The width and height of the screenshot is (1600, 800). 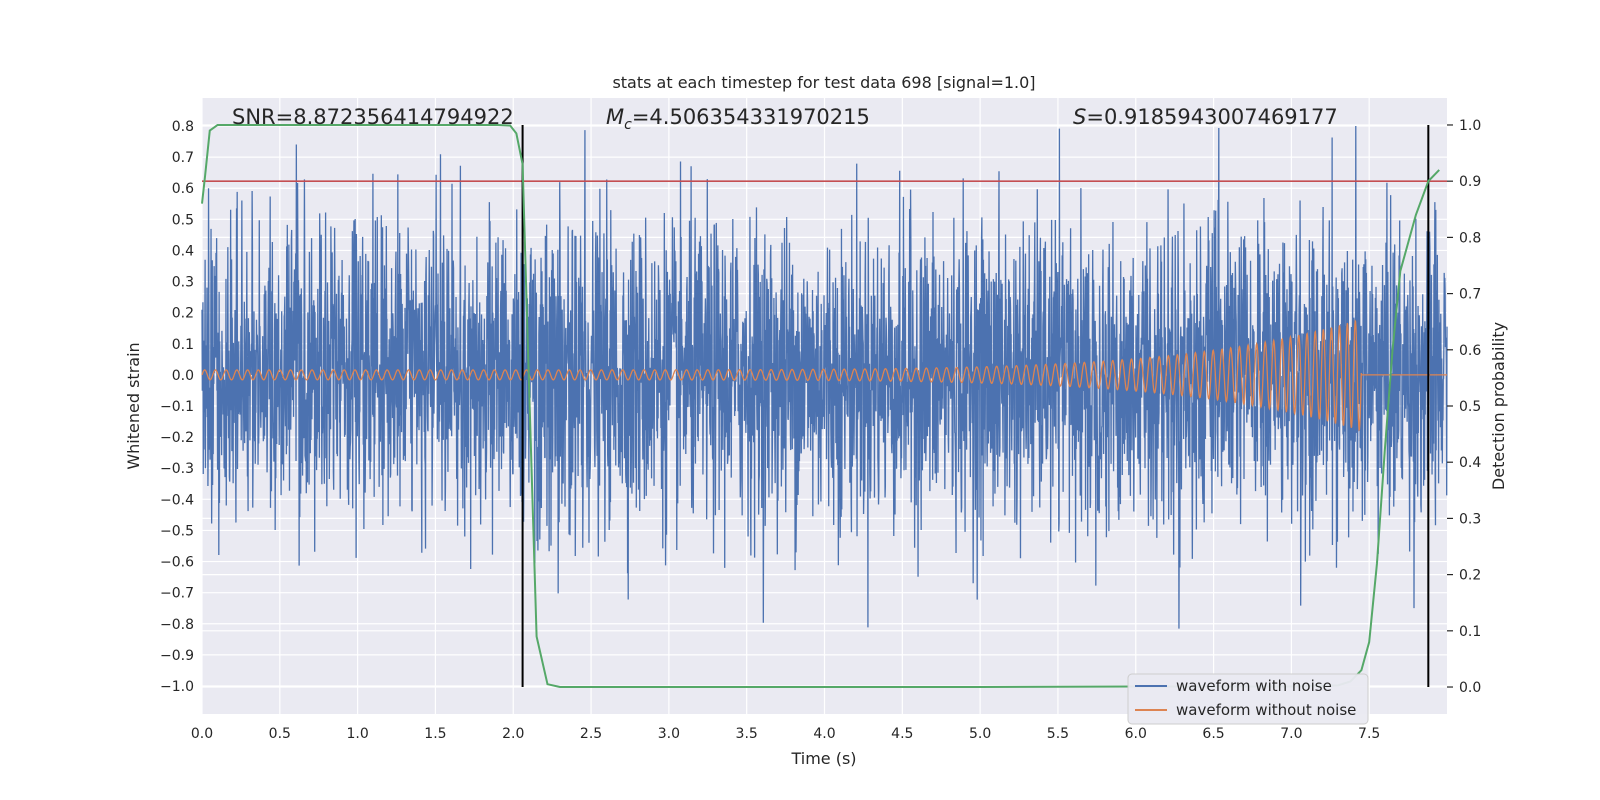 I want to click on y-tick-label: 0.5, so click(x=183, y=220).